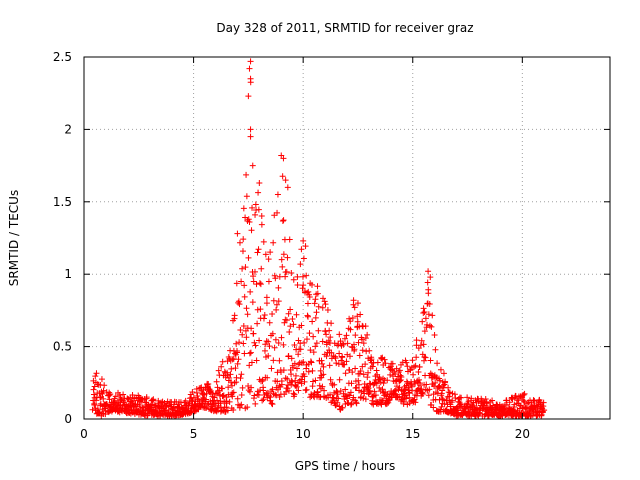 The height and width of the screenshot is (480, 640). Describe the element at coordinates (68, 419) in the screenshot. I see `y-tick-label: 0` at that location.